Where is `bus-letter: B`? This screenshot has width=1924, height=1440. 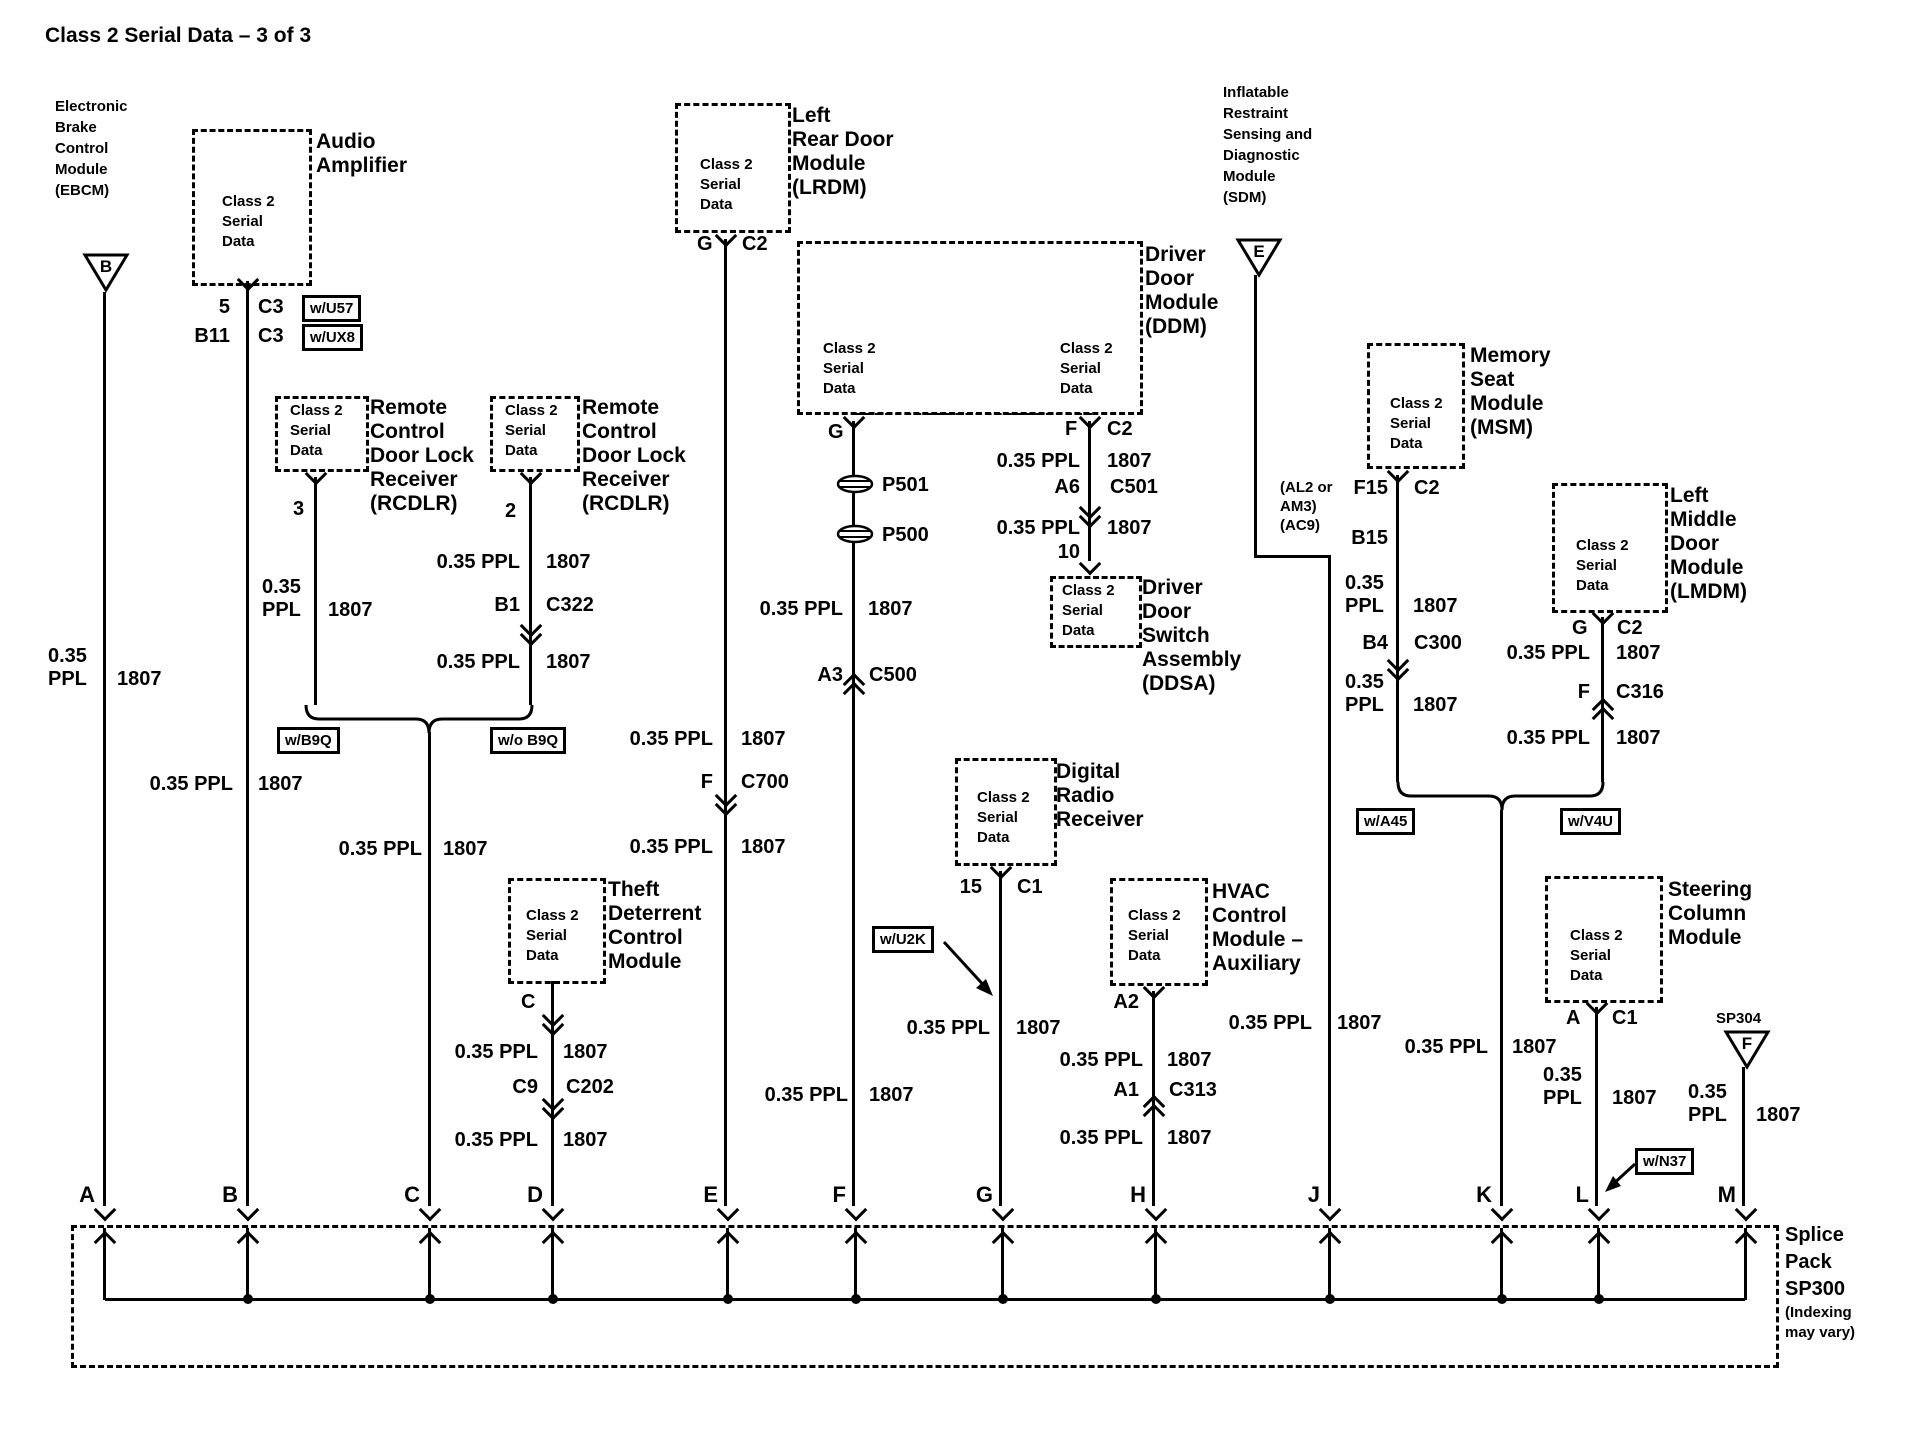 bus-letter: B is located at coordinates (230, 1194).